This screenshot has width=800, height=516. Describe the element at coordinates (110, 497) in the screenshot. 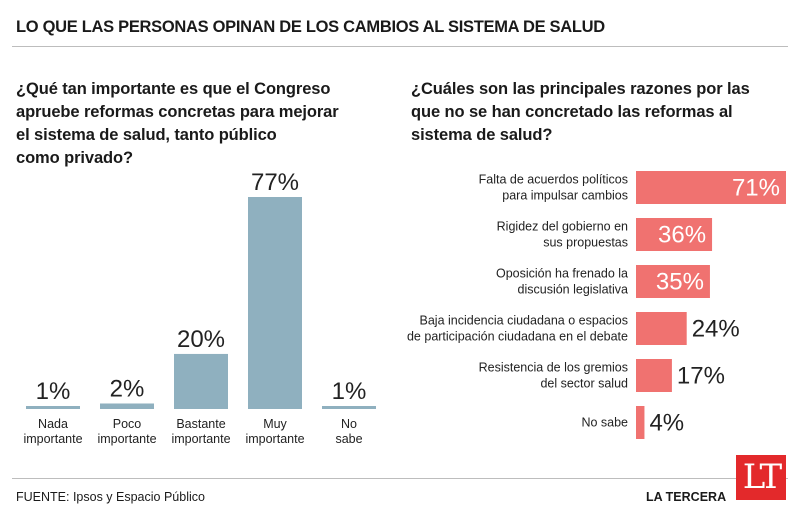

I see `source-note: FUENTE: Ipsos y Espacio Público` at that location.